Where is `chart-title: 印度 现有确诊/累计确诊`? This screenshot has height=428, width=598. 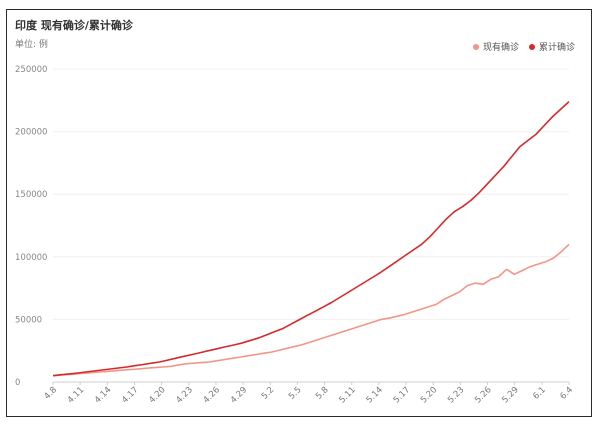
chart-title: 印度 现有确诊/累计确诊 is located at coordinates (74, 25).